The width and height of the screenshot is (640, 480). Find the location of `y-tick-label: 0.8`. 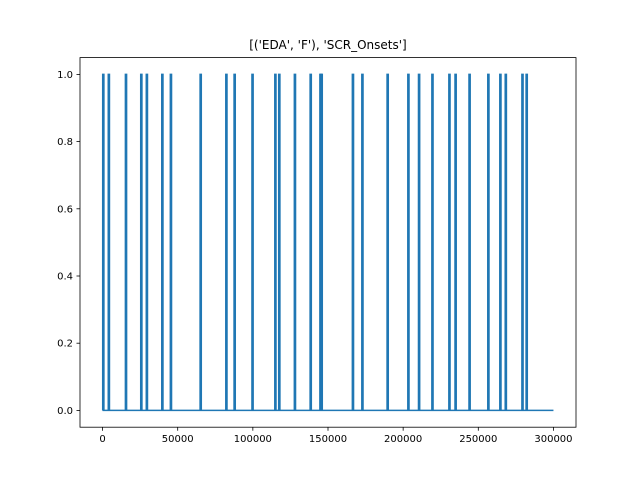

y-tick-label: 0.8 is located at coordinates (65, 142).